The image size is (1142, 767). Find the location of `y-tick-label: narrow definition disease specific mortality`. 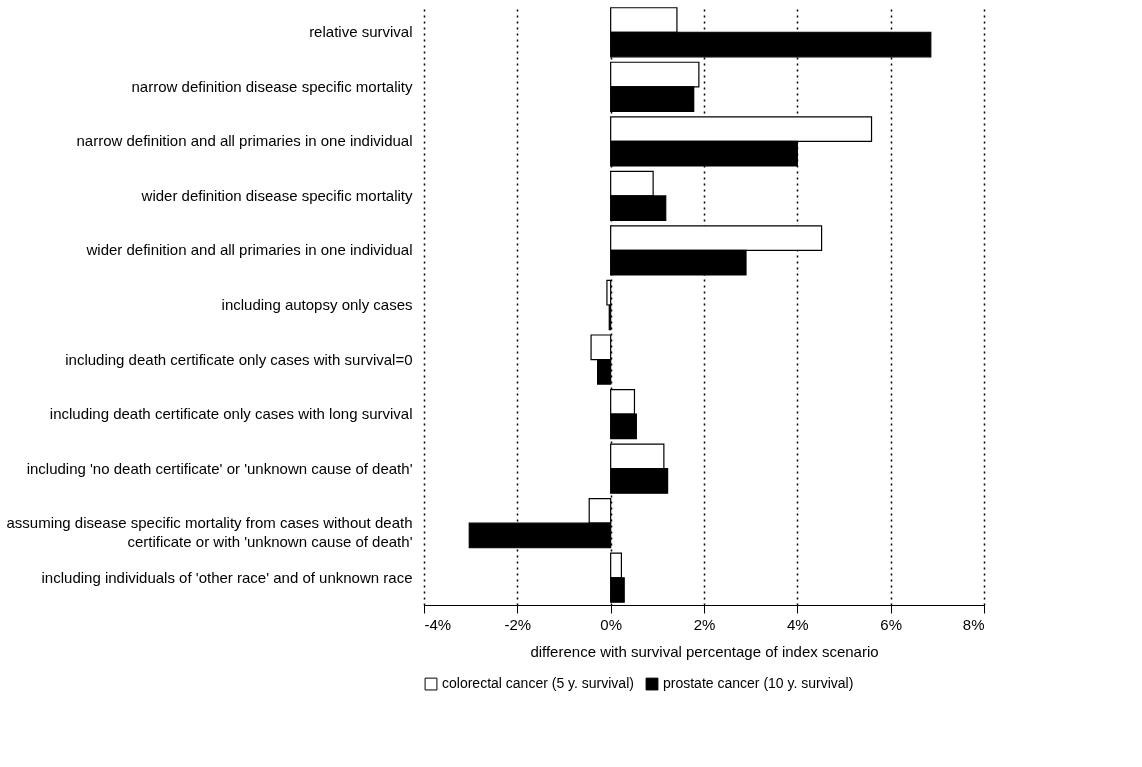

y-tick-label: narrow definition disease specific mortality is located at coordinates (272, 86).